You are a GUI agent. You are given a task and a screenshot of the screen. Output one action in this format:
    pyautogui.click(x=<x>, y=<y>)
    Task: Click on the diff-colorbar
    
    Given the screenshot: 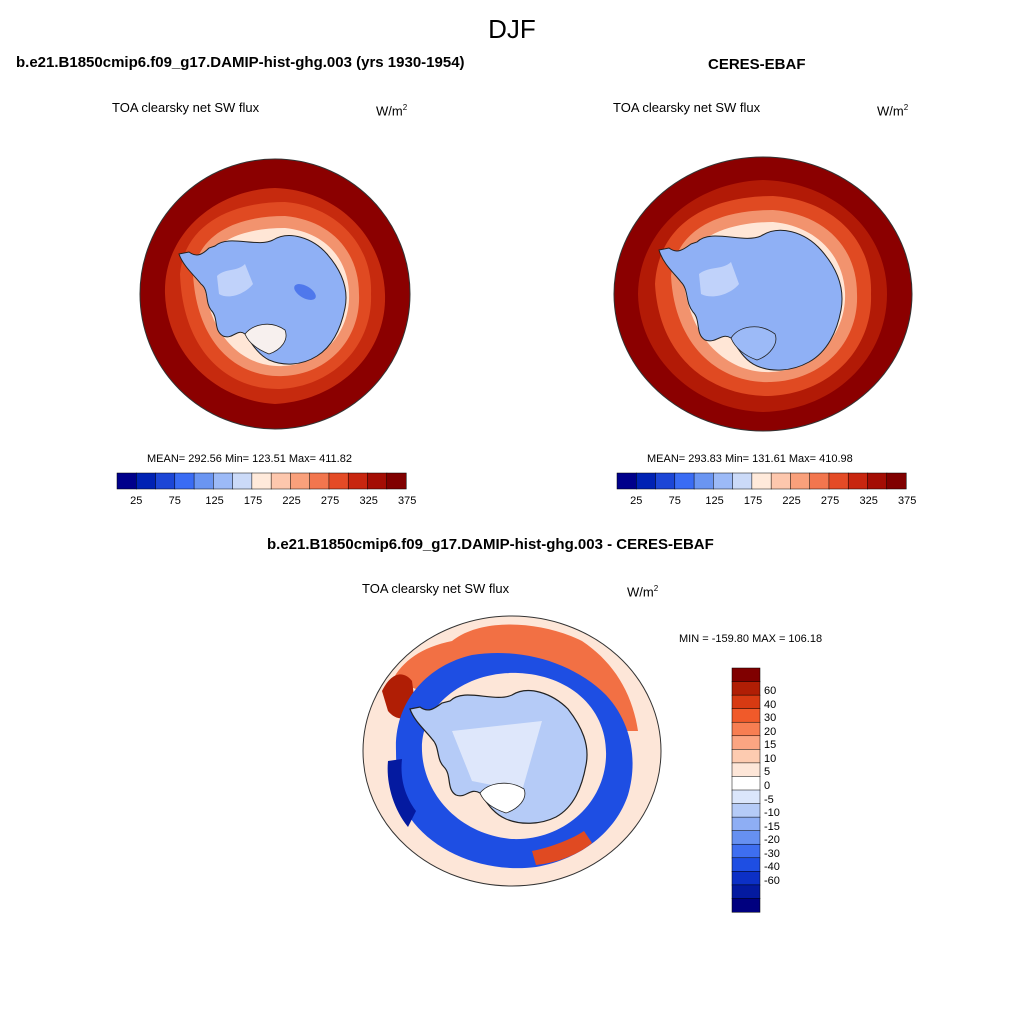 What is the action you would take?
    pyautogui.click(x=746, y=790)
    